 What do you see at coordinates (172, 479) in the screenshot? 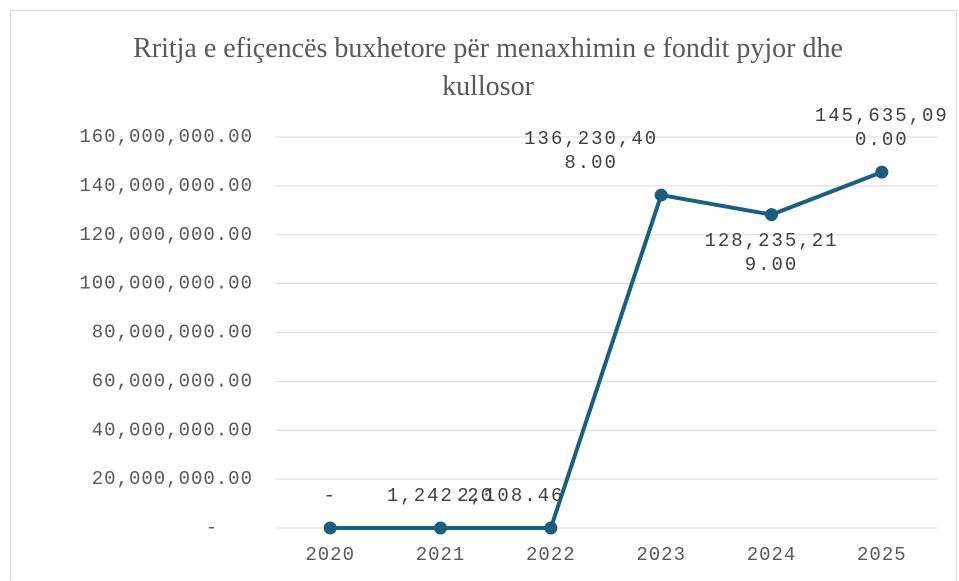
I see `y-tick-label: 20,000,000.00` at bounding box center [172, 479].